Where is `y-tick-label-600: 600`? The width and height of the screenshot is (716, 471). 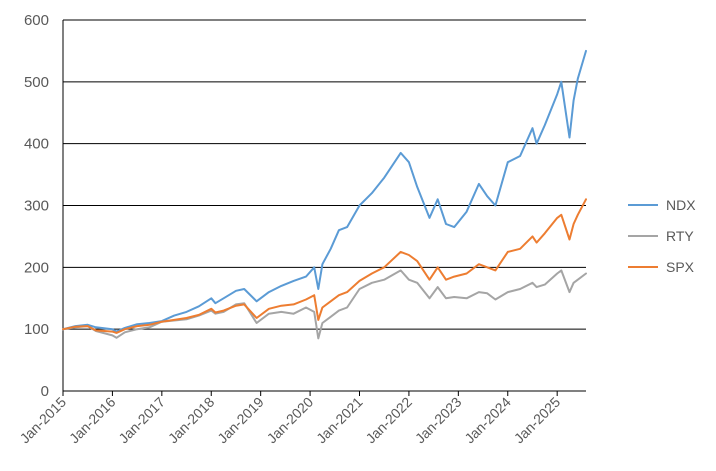
y-tick-label-600: 600 is located at coordinates (36, 20).